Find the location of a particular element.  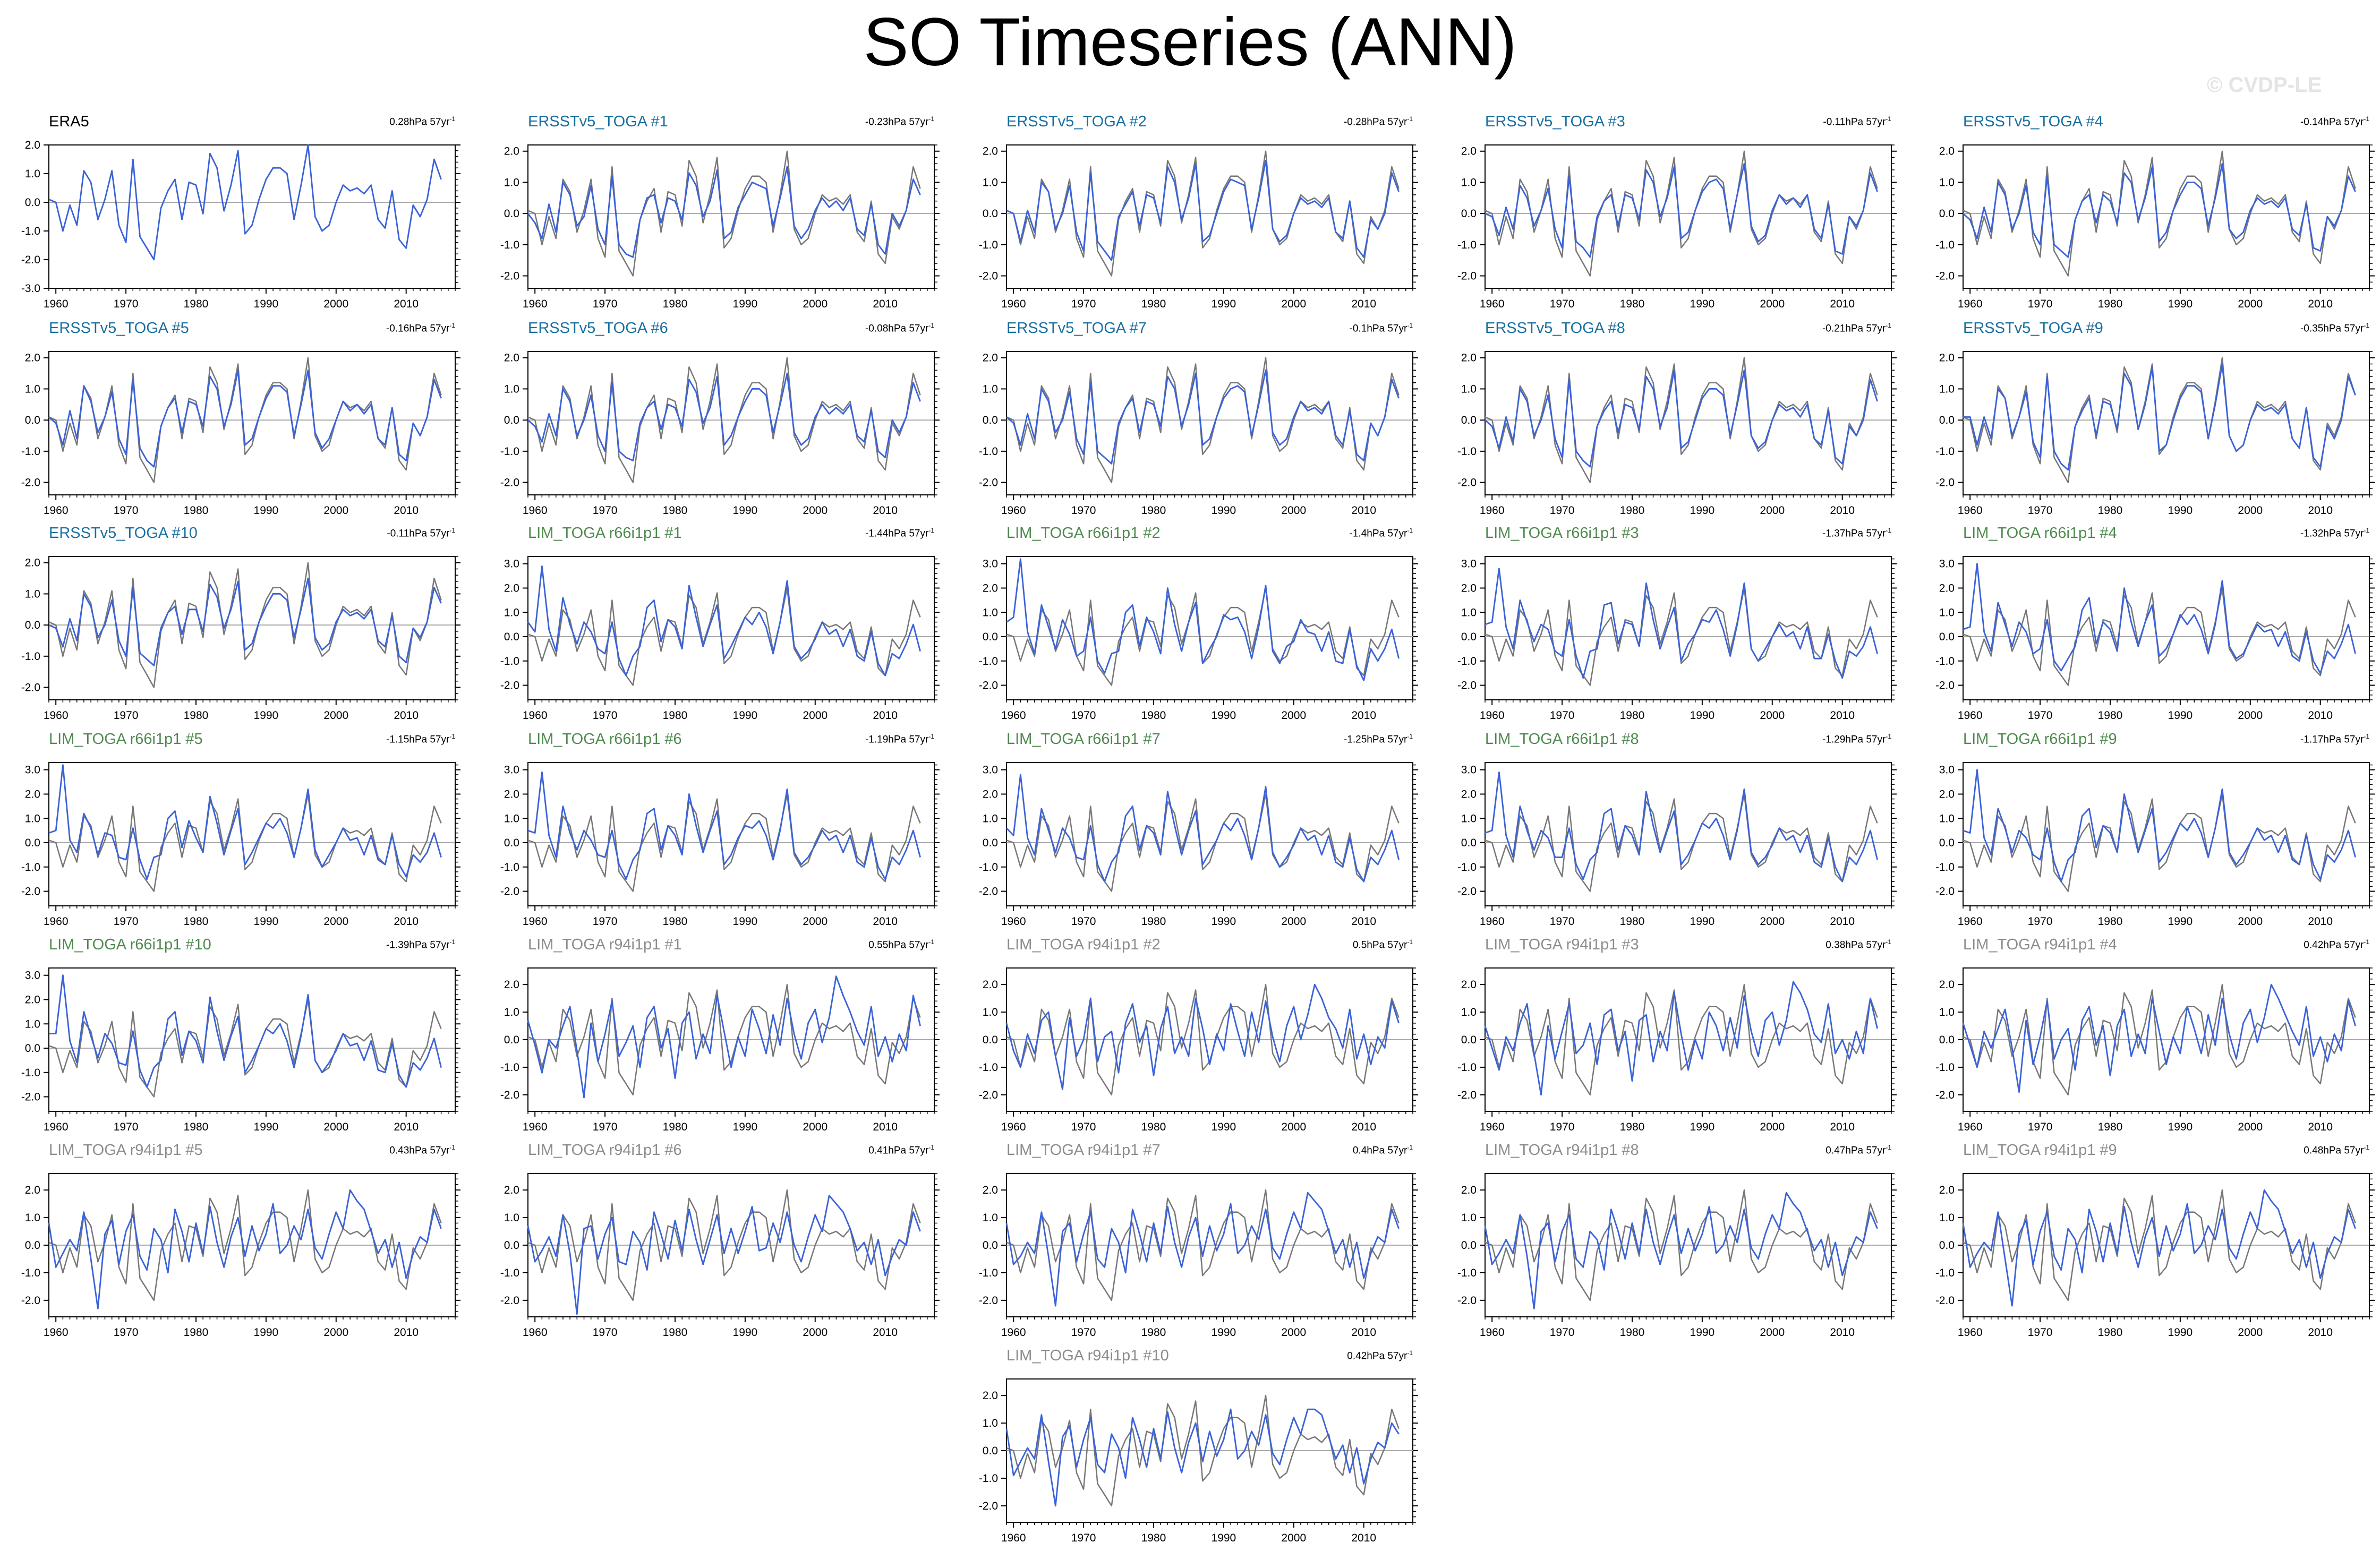

panel-trend-stat: -0.14hPa 57yr-1 is located at coordinates (2334, 121).